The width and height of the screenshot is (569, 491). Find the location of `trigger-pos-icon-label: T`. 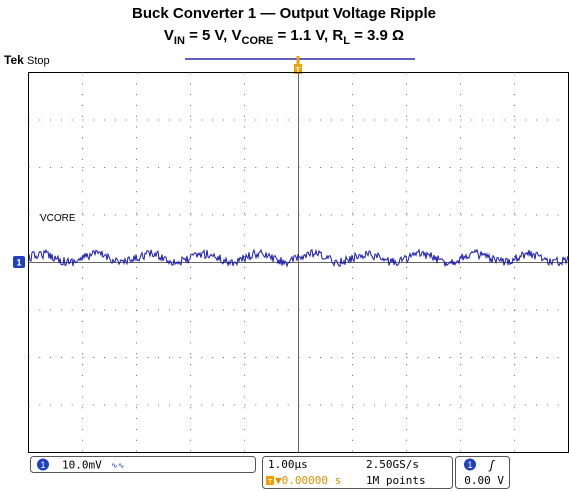

trigger-pos-icon-label: T is located at coordinates (270, 482).